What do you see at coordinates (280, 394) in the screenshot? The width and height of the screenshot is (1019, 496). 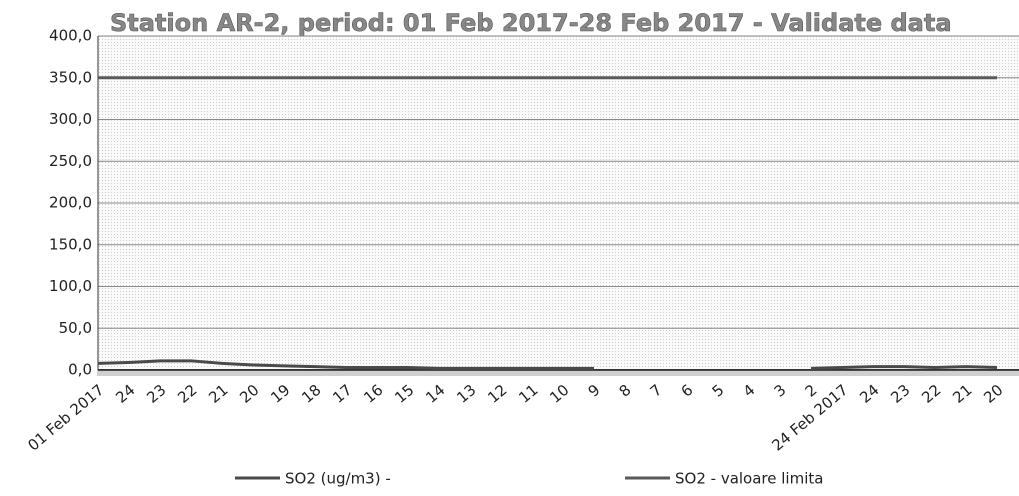 I see `x-tick-label: 19` at bounding box center [280, 394].